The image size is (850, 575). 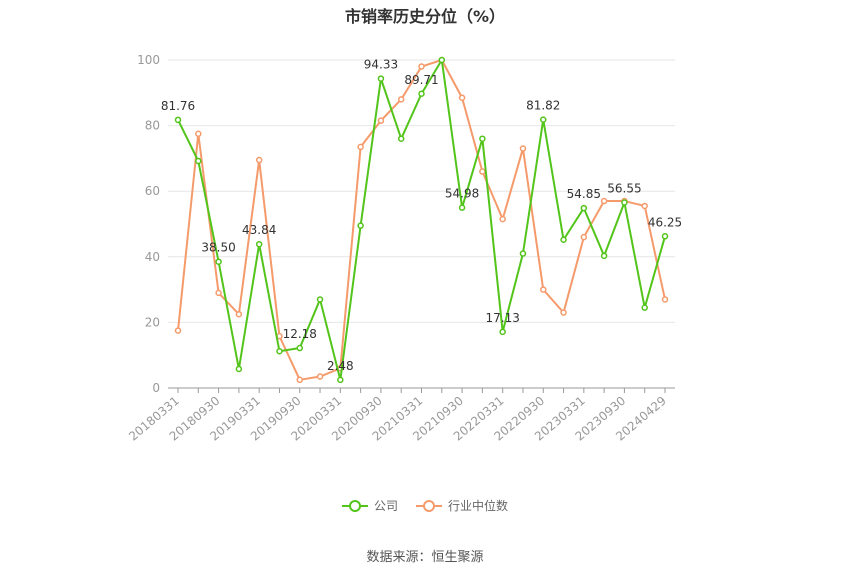 I want to click on legend-label-industry-median: 行业中位数, so click(x=478, y=506).